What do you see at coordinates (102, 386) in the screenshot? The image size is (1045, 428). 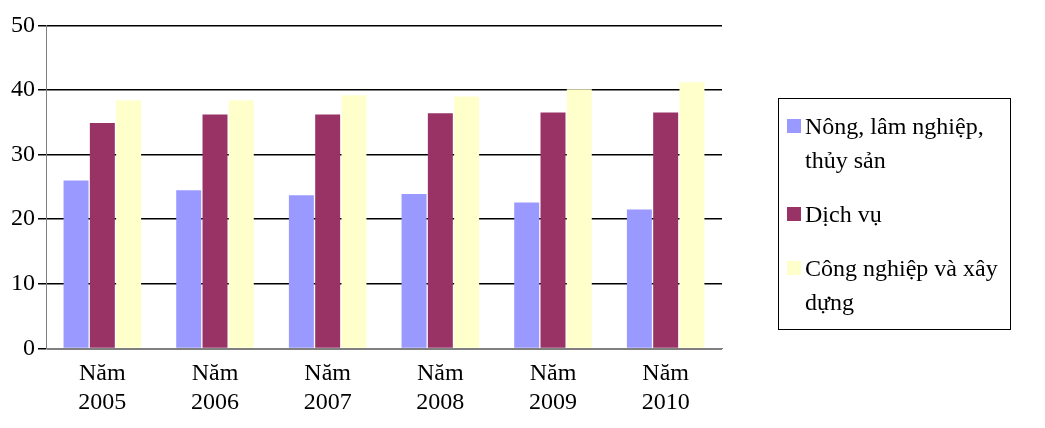 I see `x-tick-label: Năm 2005` at bounding box center [102, 386].